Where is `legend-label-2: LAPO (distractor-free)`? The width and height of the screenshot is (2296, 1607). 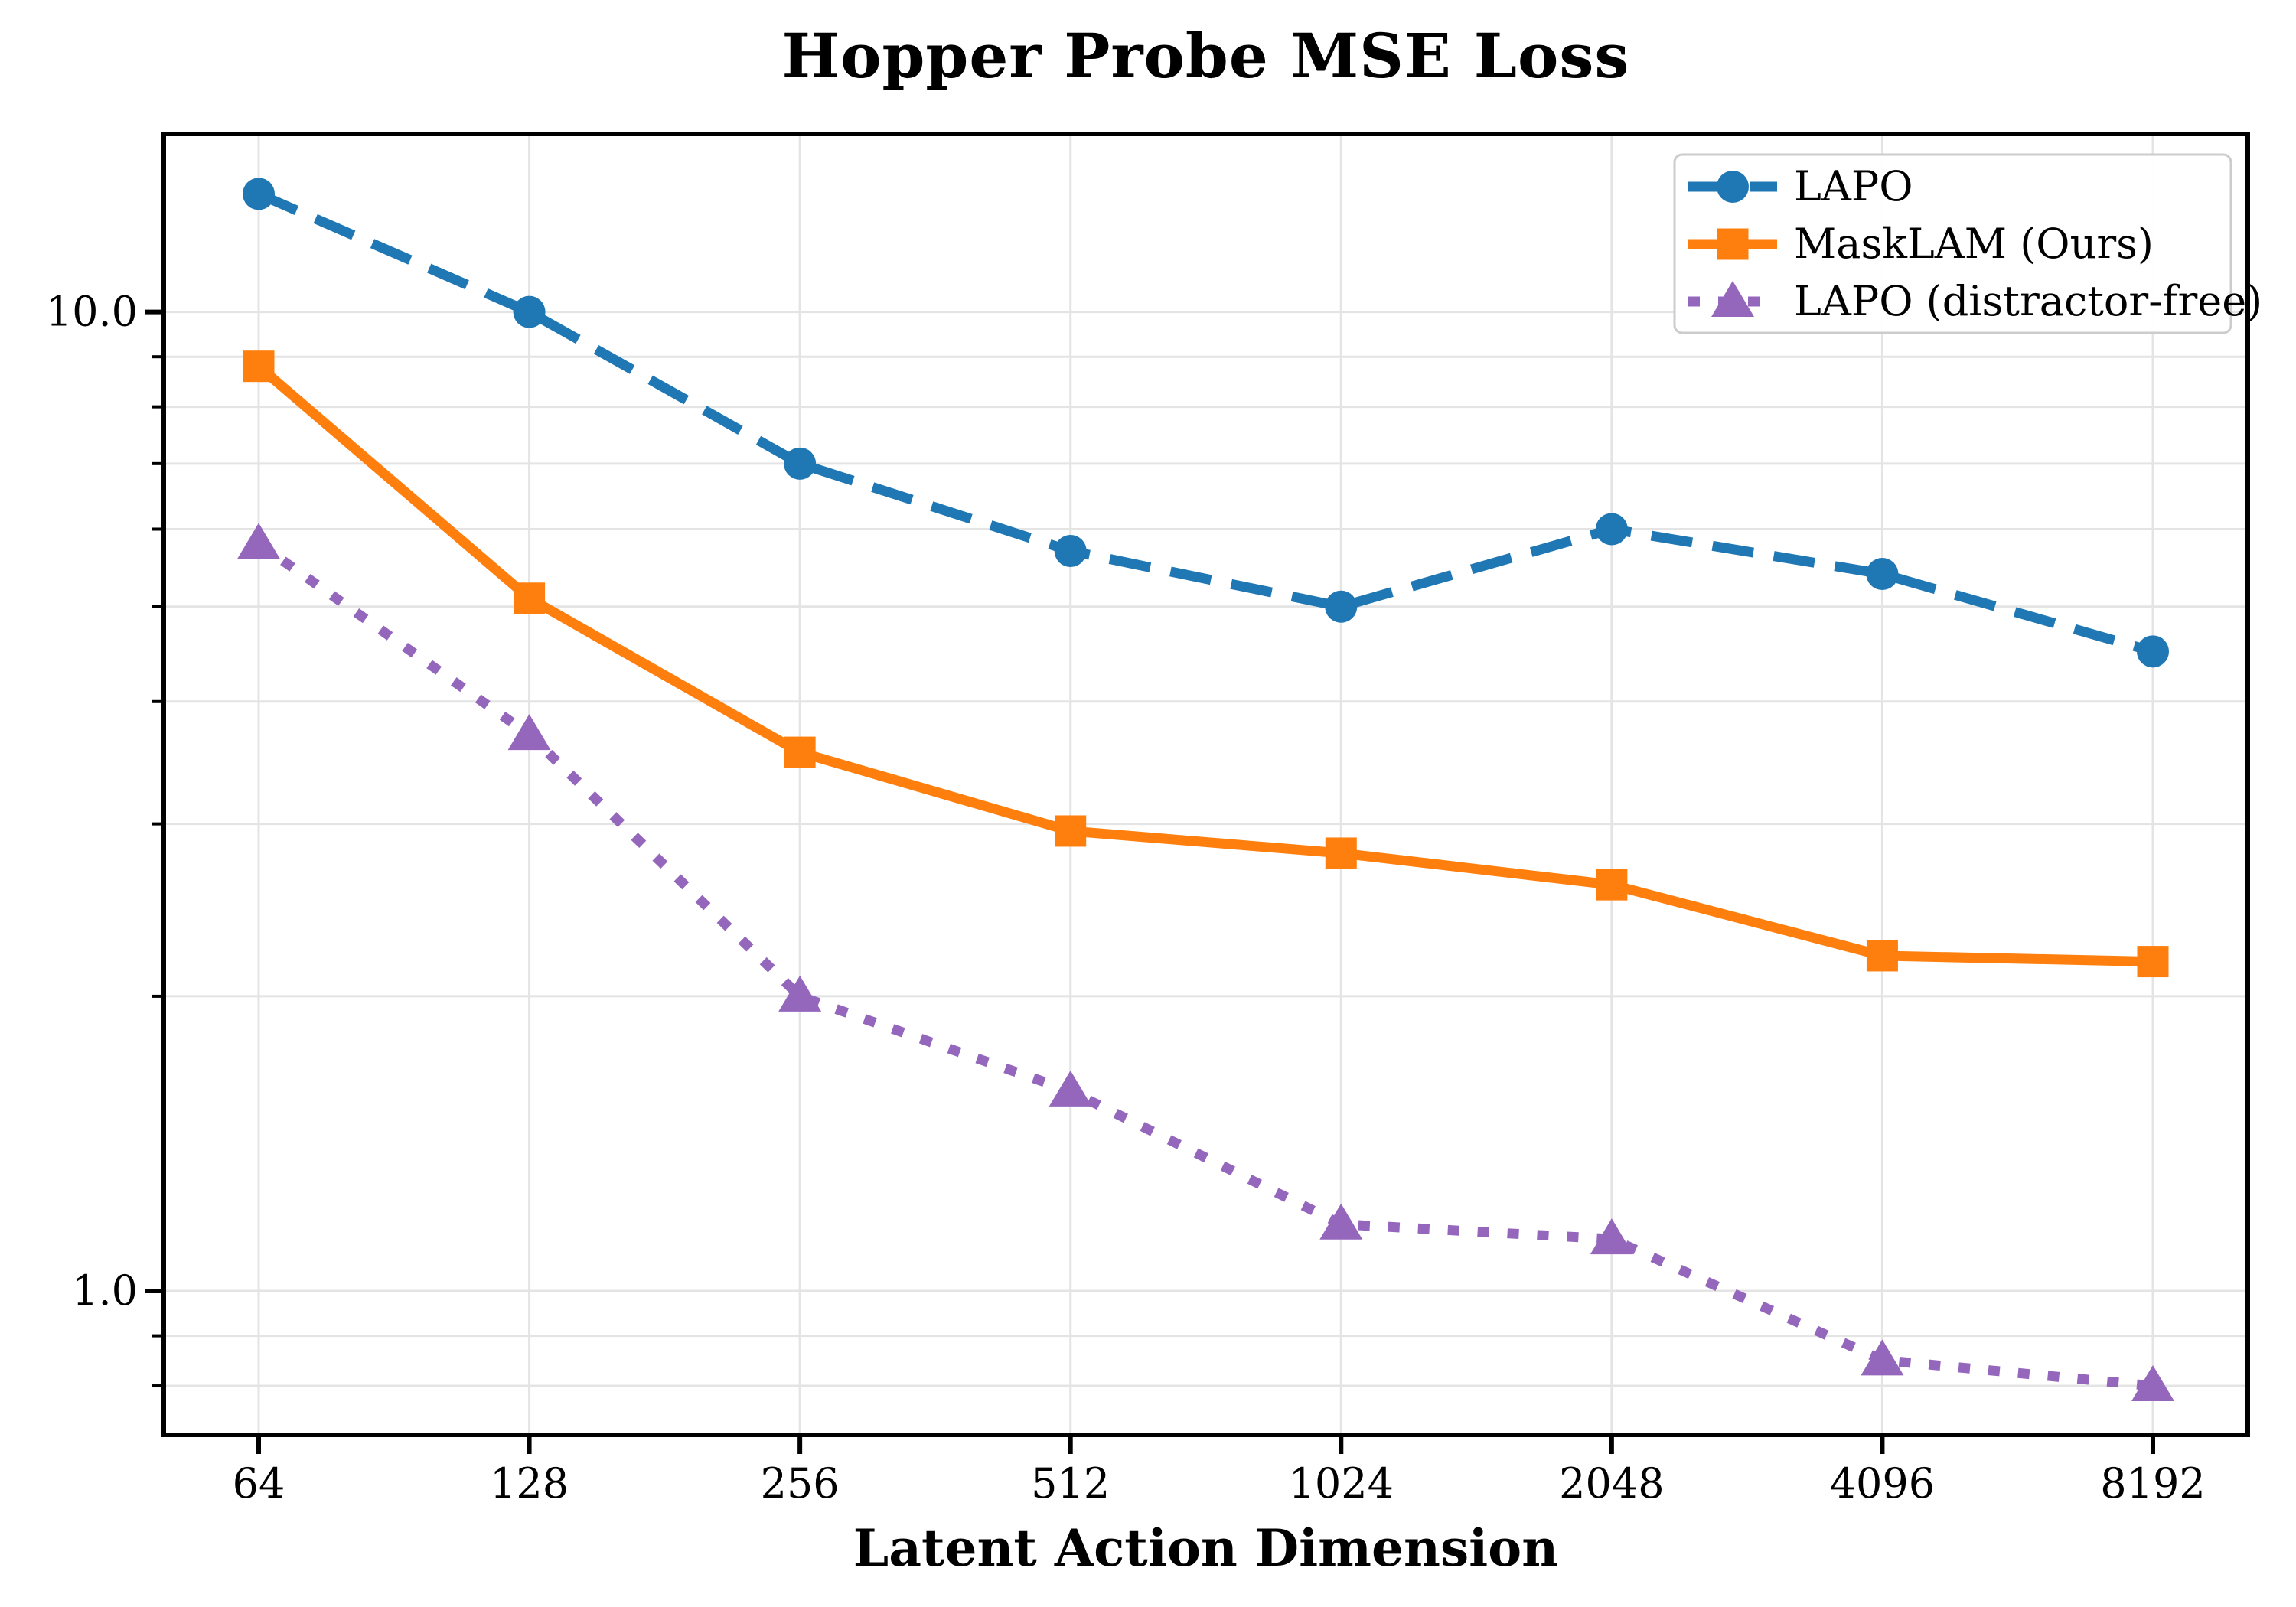 legend-label-2: LAPO (distractor-free) is located at coordinates (2028, 301).